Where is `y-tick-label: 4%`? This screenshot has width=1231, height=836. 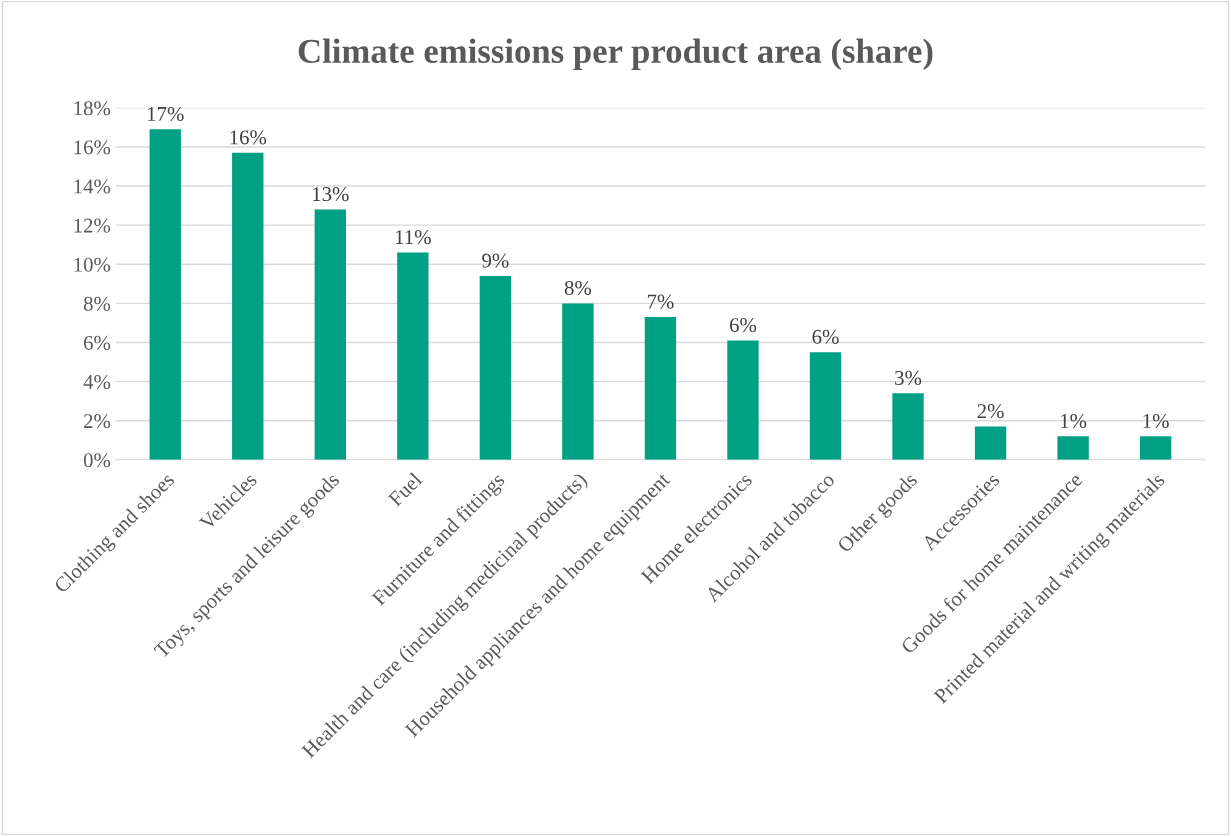
y-tick-label: 4% is located at coordinates (97, 382).